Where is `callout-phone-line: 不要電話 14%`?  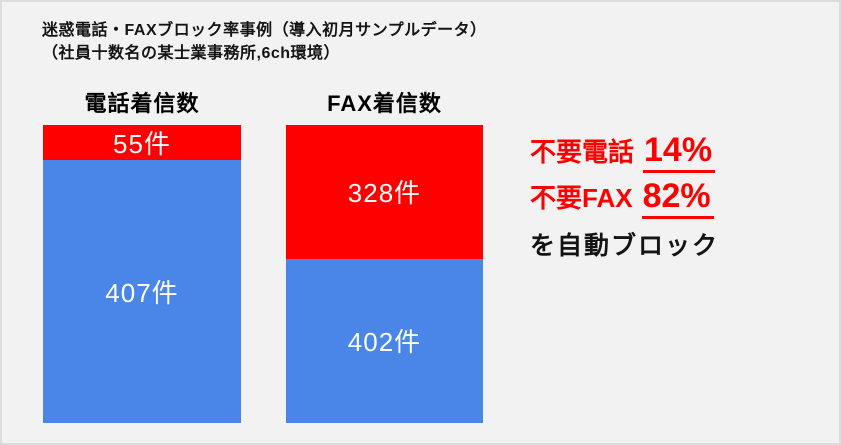 callout-phone-line: 不要電話 14% is located at coordinates (624, 155).